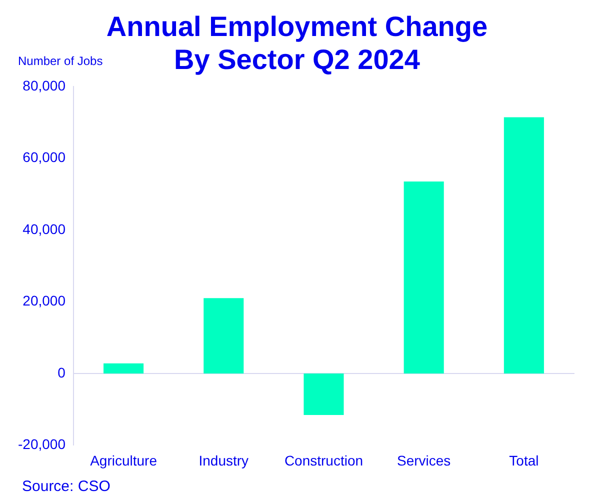 The height and width of the screenshot is (503, 594). What do you see at coordinates (223, 460) in the screenshot?
I see `x-tick-label: Industry` at bounding box center [223, 460].